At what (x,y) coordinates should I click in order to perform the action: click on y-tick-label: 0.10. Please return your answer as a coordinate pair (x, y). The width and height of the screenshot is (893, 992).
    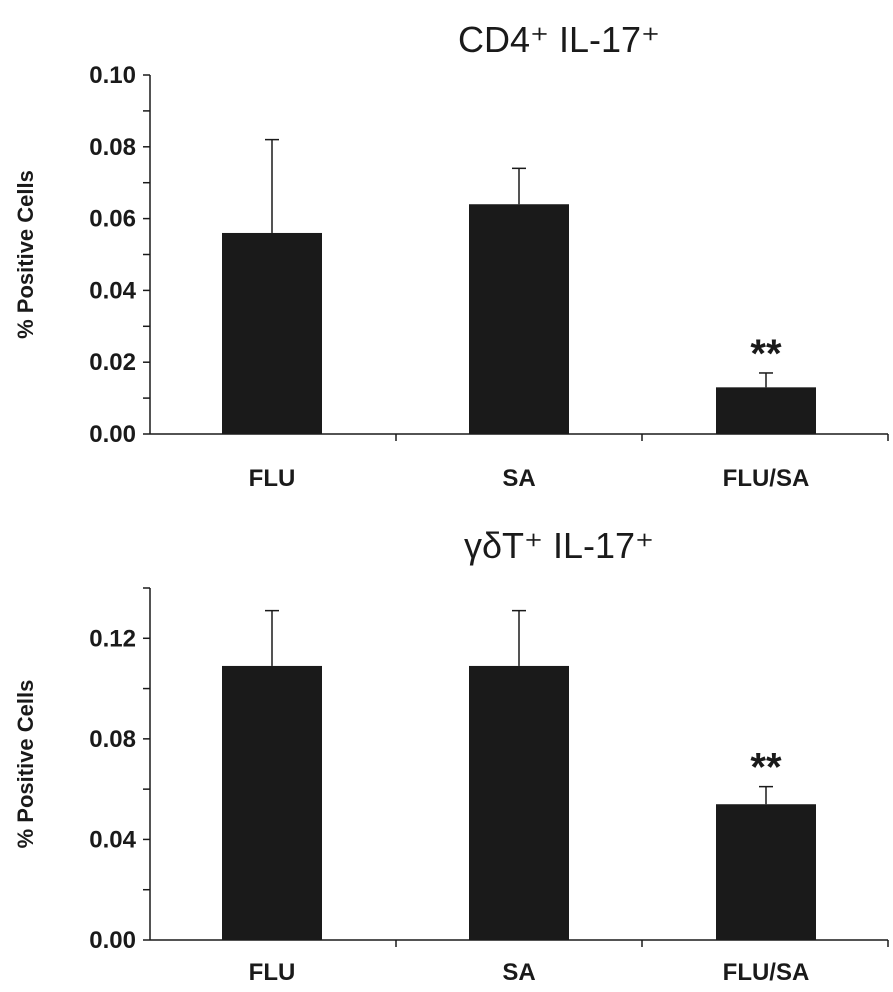
    Looking at the image, I should click on (112, 75).